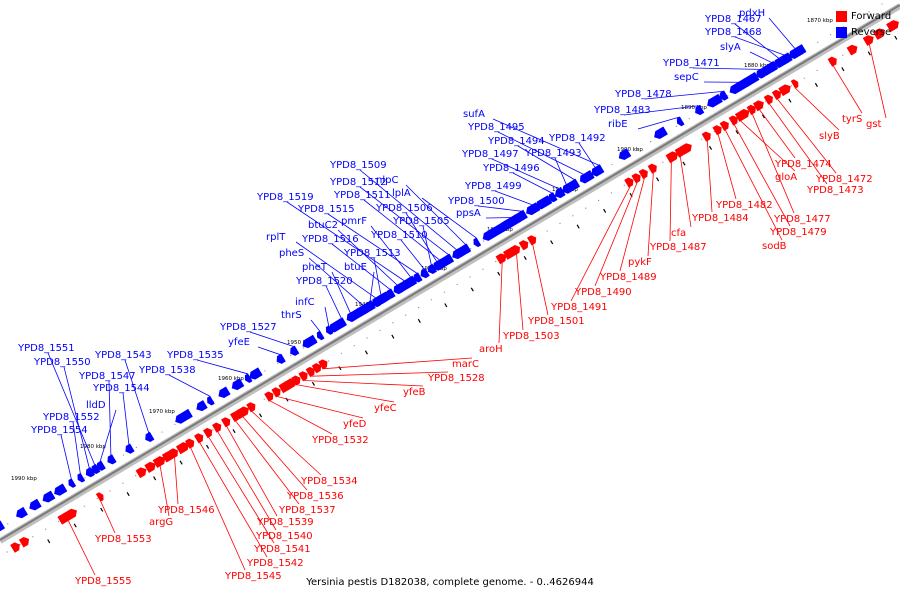  What do you see at coordinates (372, 253) in the screenshot?
I see `reverse-gene-label: YPD8_1513` at bounding box center [372, 253].